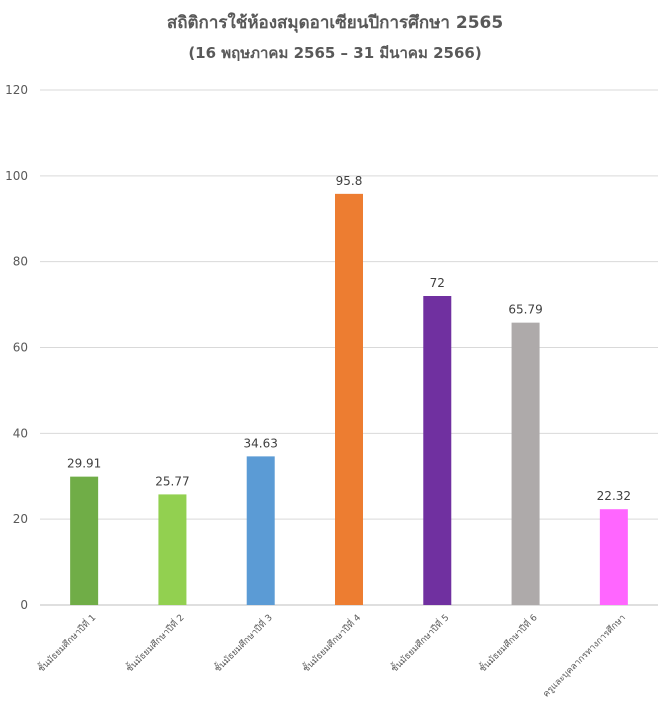 This screenshot has height=709, width=670. I want to click on category-label: ชั้นมัธยมศึกษาปีที่ 6, so click(508, 643).